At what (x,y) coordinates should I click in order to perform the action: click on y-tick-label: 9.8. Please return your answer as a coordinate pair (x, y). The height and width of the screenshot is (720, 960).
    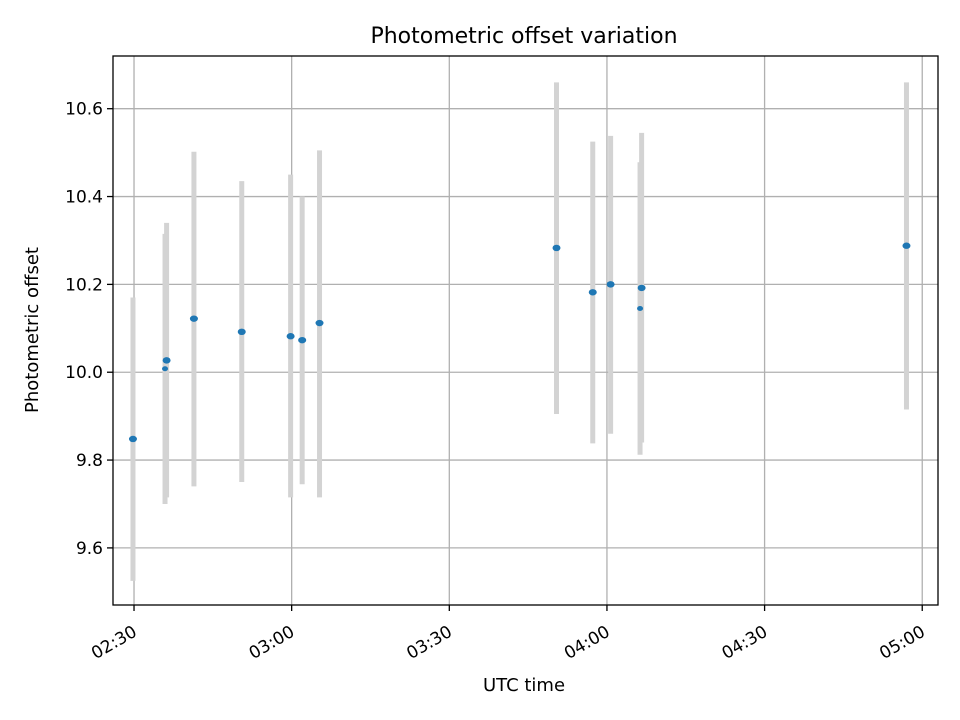
    Looking at the image, I should click on (89, 461).